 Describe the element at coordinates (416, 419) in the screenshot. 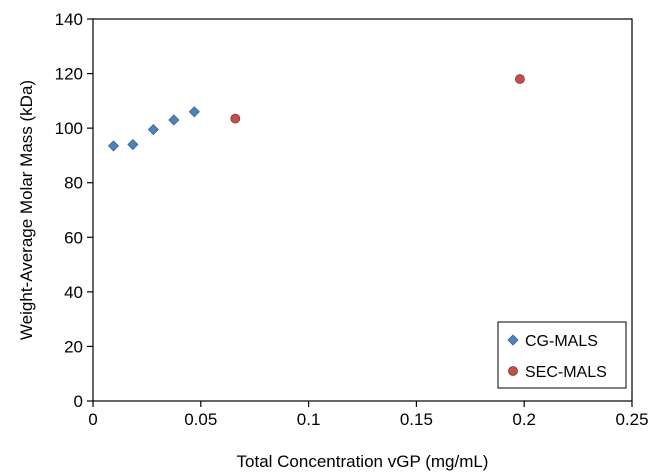

I see `x-tick-label: 0.15` at that location.